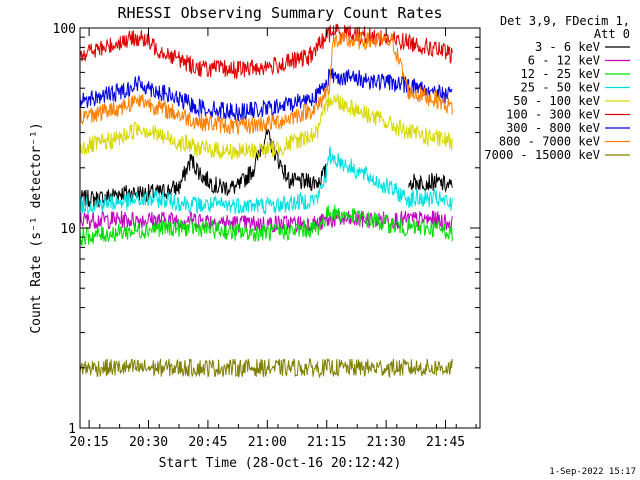  What do you see at coordinates (592, 472) in the screenshot?
I see `footer-date: 1-Sep-2022 15:17` at bounding box center [592, 472].